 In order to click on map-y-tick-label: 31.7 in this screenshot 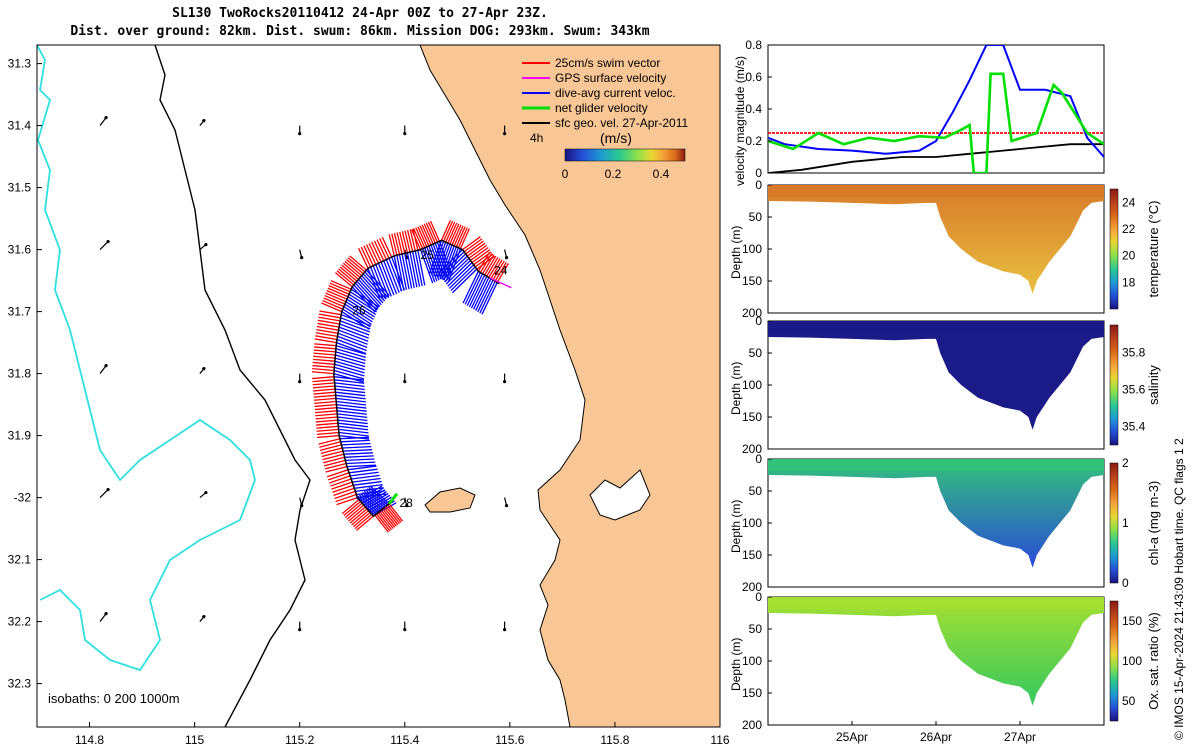, I will do `click(20, 312)`.